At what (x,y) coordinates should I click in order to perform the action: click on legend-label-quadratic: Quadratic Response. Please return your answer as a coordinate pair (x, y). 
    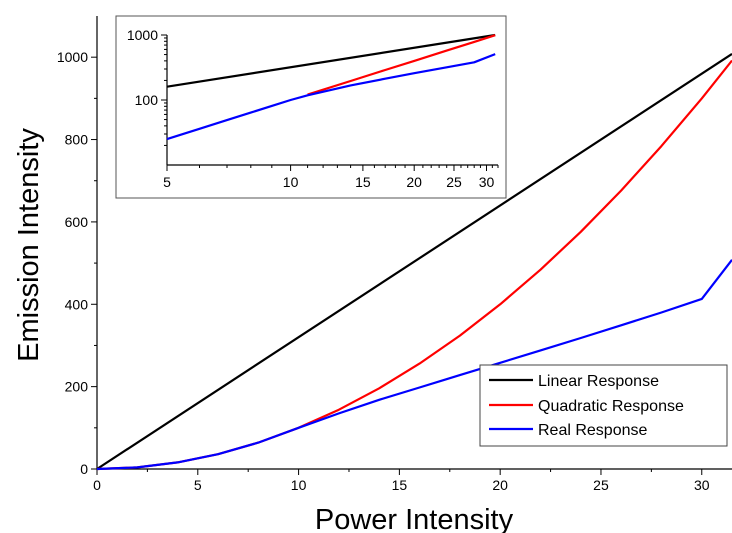
    Looking at the image, I should click on (611, 406).